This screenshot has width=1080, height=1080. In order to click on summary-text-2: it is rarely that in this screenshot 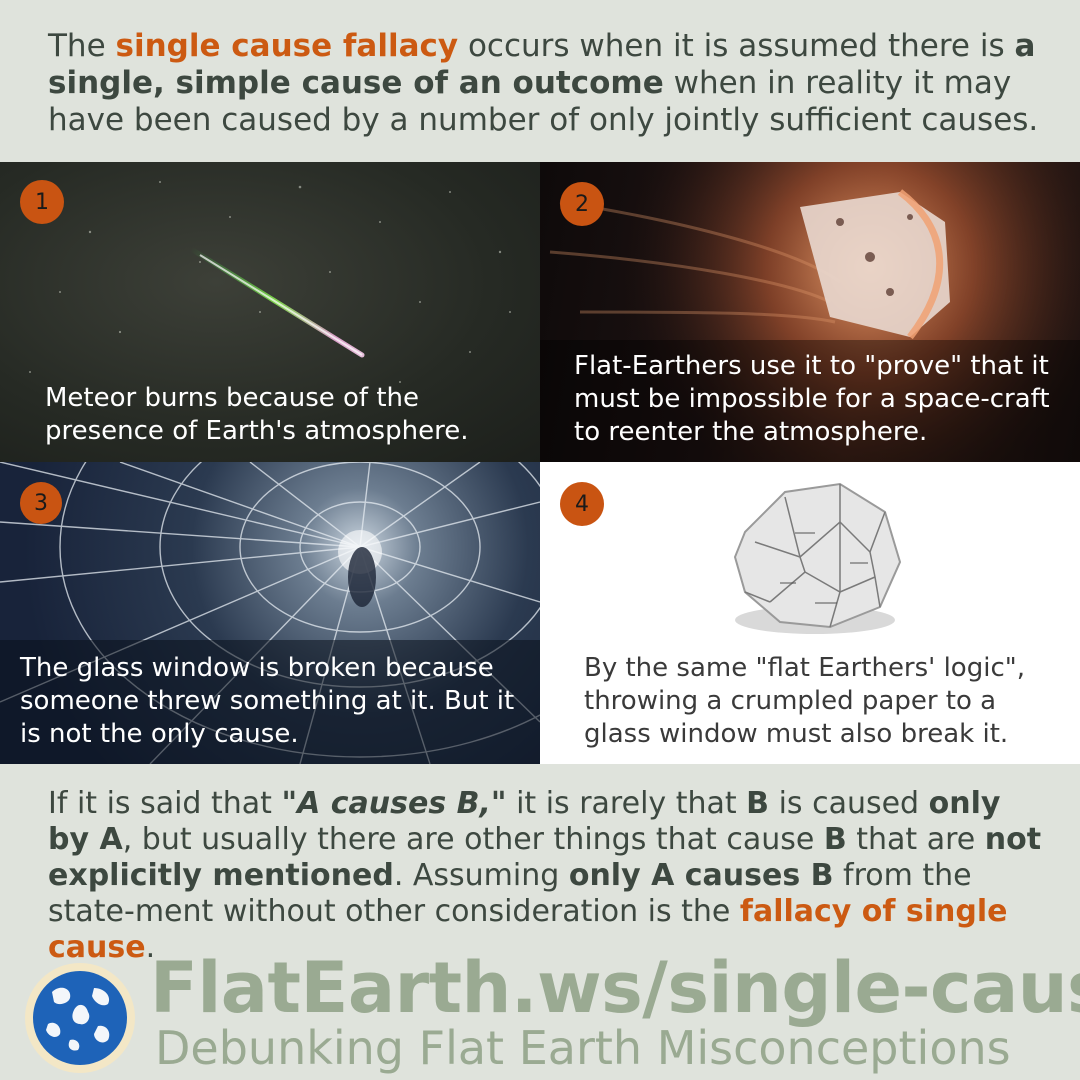, I will do `click(626, 803)`.